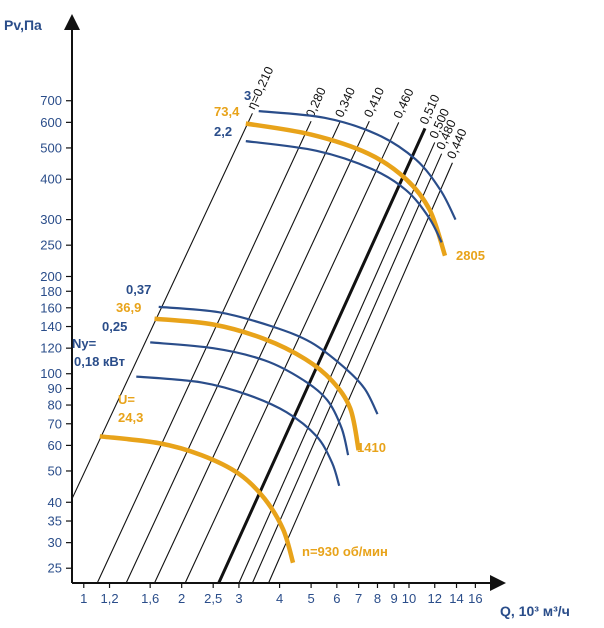  I want to click on label-power-2-2: 2,2, so click(223, 131).